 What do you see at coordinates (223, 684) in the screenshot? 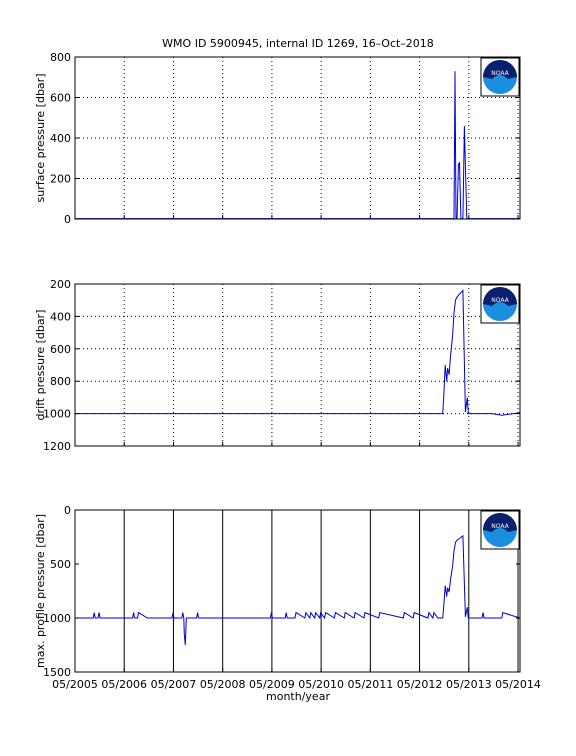
I see `x-tick-label: 05/2008` at bounding box center [223, 684].